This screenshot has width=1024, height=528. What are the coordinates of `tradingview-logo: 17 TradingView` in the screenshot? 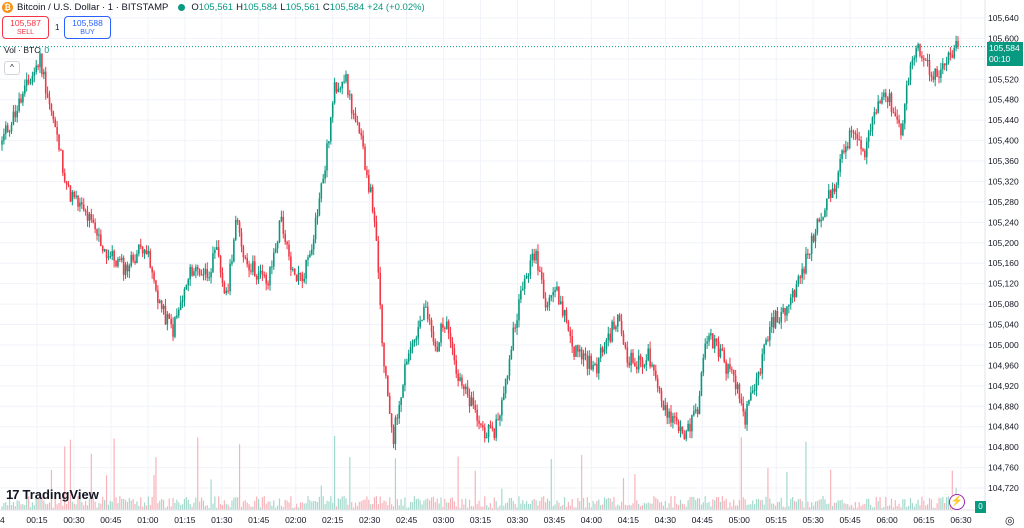 It's located at (52, 494).